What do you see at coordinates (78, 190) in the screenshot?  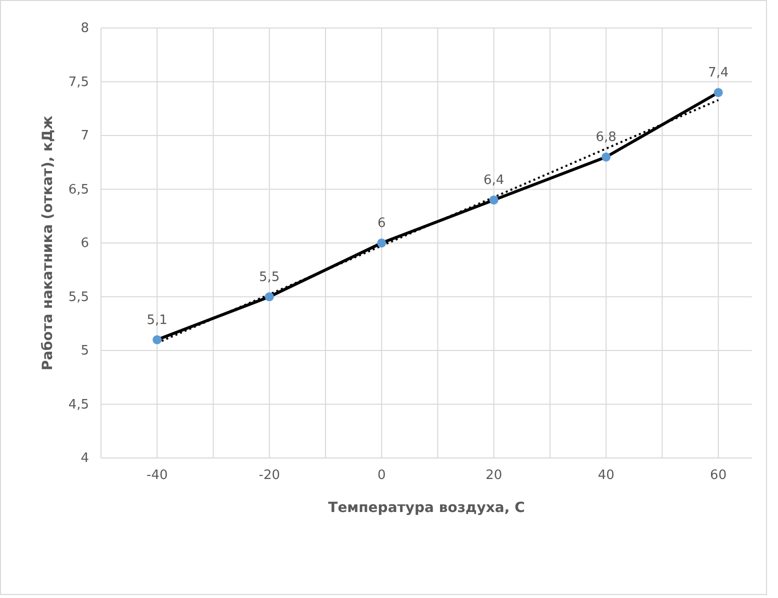 I see `y-tick-label: 6,5` at bounding box center [78, 190].